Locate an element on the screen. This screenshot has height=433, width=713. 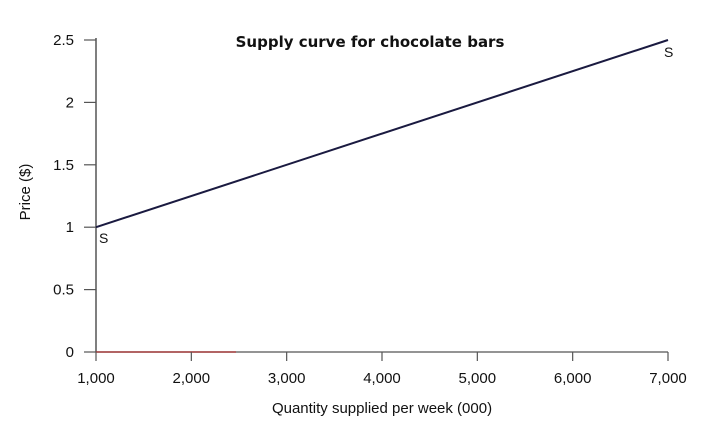
y-tick-label: 0 is located at coordinates (70, 352).